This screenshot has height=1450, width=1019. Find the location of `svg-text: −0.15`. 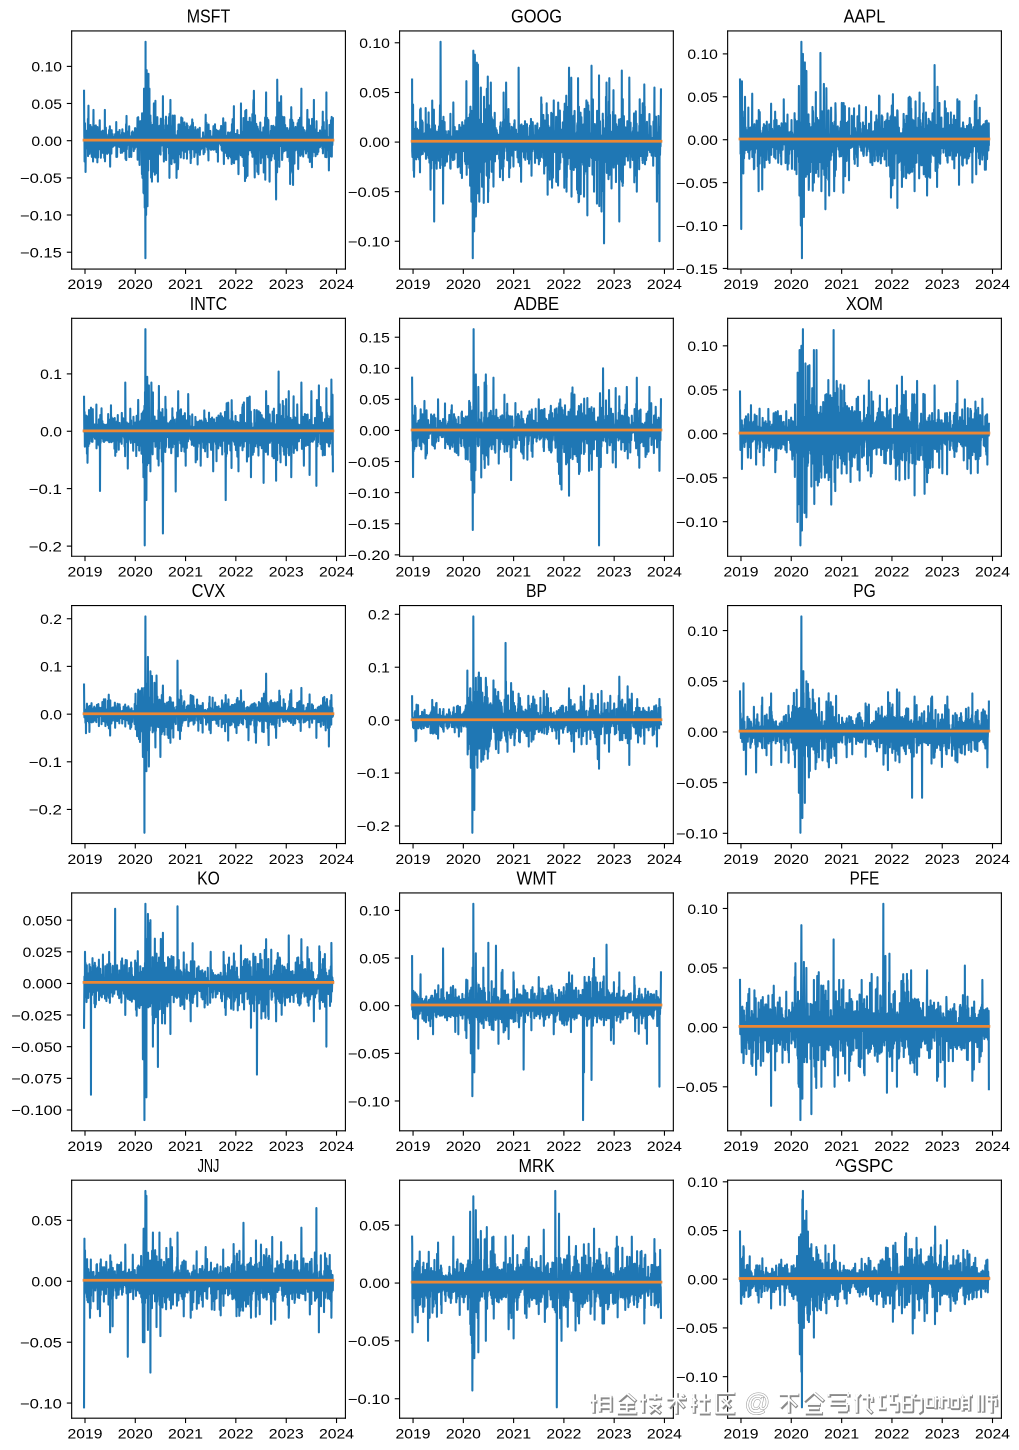

svg-text: −0.15 is located at coordinates (41, 252).